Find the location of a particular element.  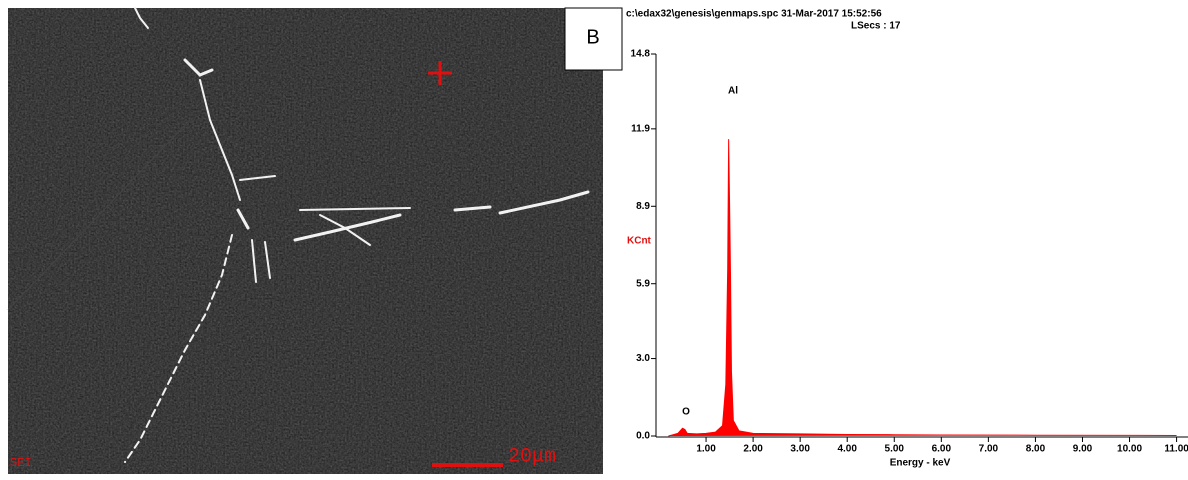

x-tick-label: 2.00 is located at coordinates (753, 449).